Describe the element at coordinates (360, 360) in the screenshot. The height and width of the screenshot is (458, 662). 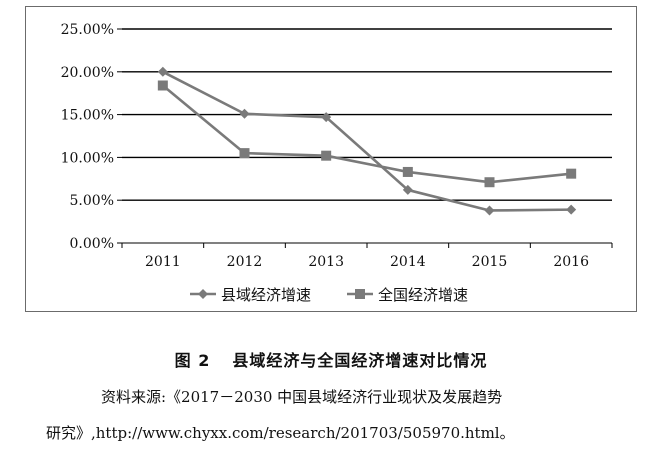
I see `figure-title: 县域经济与全国经济增速对比情况` at that location.